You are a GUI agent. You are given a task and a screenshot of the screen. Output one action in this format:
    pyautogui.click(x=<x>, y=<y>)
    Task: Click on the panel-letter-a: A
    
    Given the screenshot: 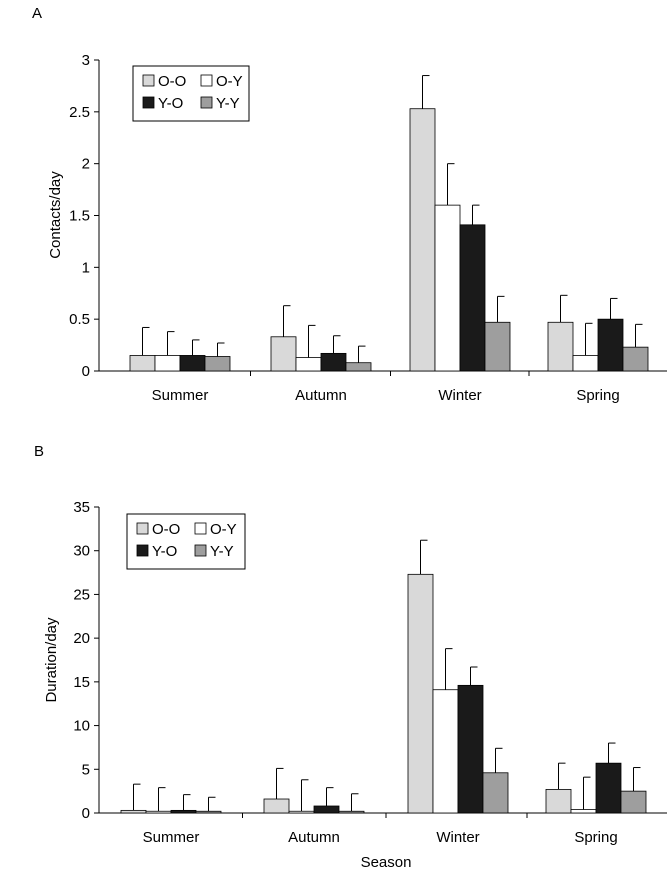 What is the action you would take?
    pyautogui.click(x=37, y=13)
    